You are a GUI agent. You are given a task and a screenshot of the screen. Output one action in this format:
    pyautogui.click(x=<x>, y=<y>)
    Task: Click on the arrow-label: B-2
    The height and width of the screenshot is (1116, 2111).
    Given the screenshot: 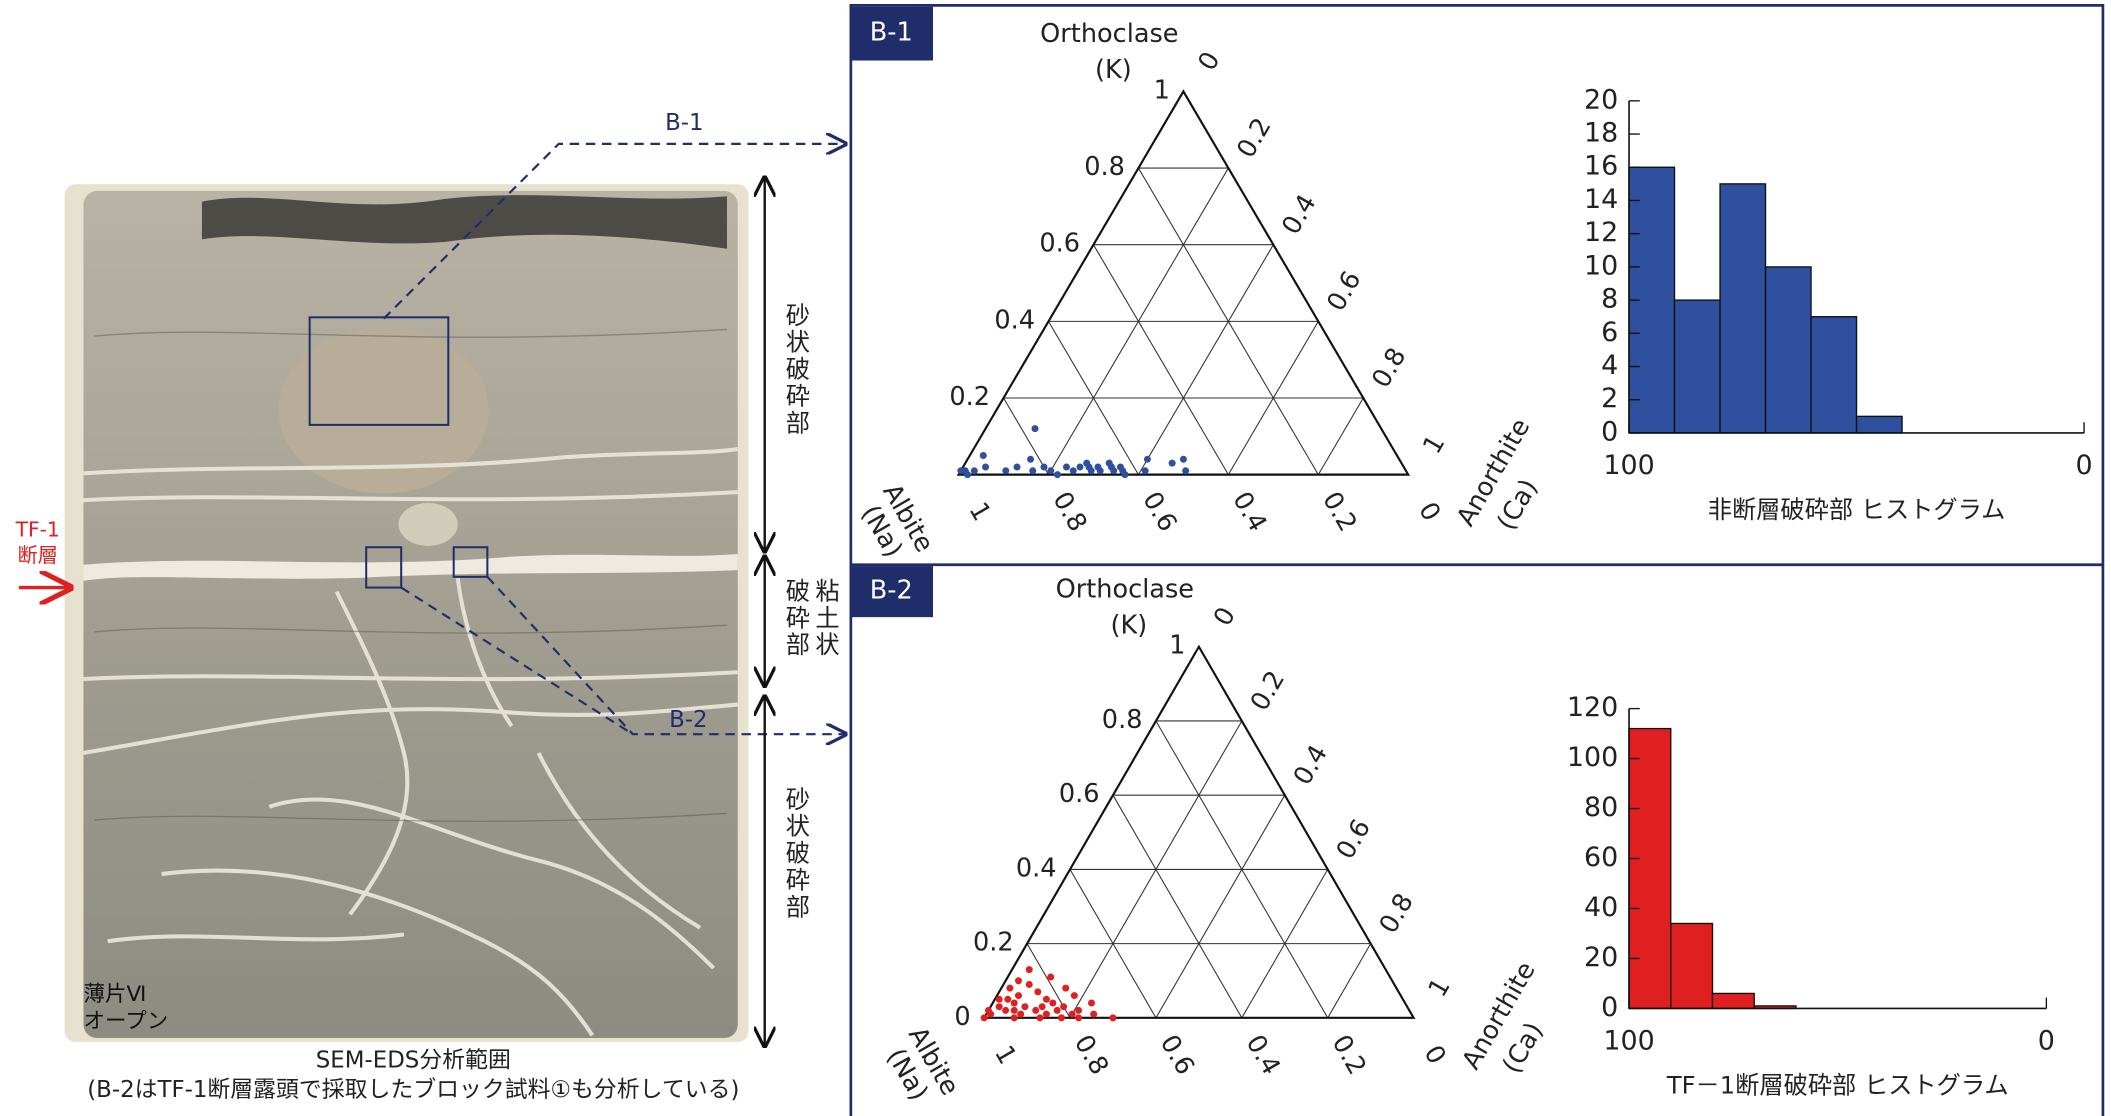 What is the action you would take?
    pyautogui.click(x=688, y=720)
    